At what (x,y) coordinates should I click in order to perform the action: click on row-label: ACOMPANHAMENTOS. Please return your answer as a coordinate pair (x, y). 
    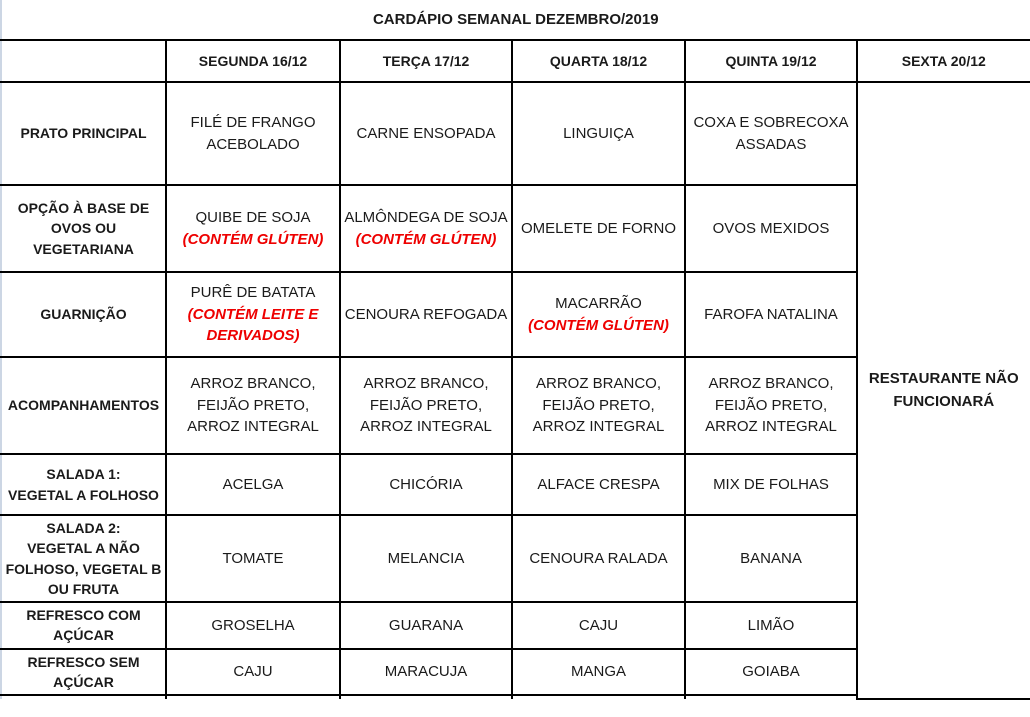
    Looking at the image, I should click on (83, 405).